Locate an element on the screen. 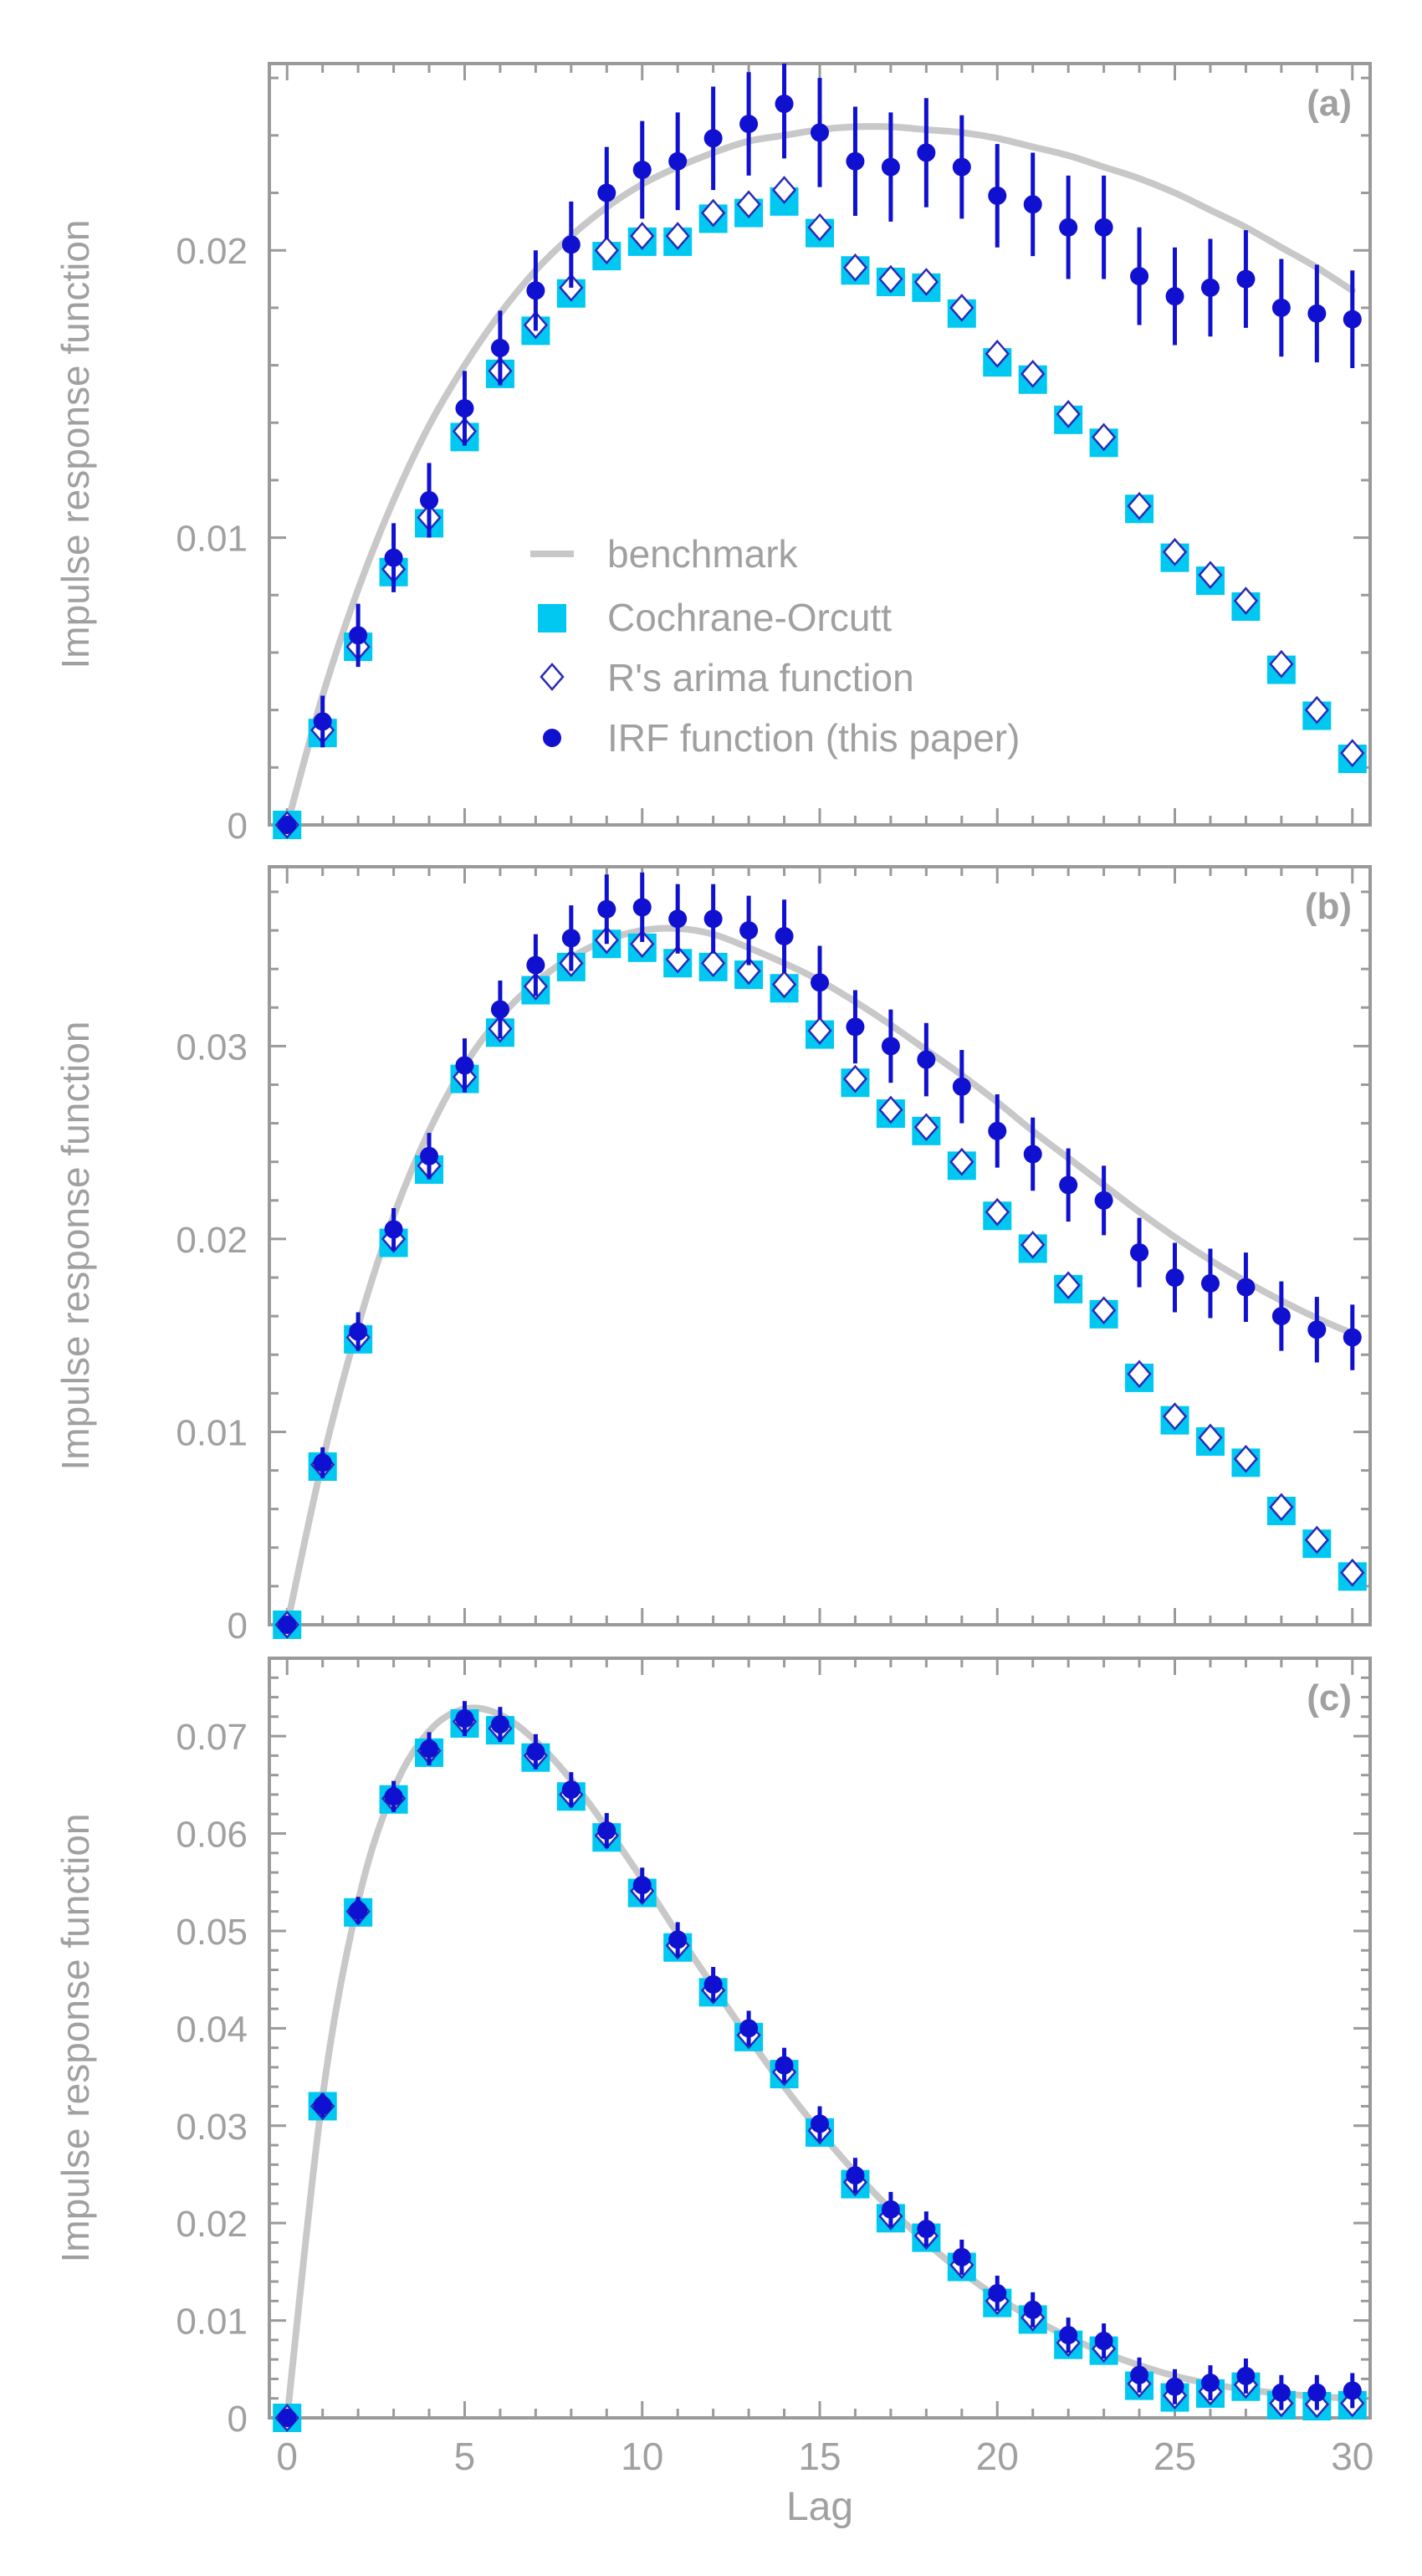 The height and width of the screenshot is (2576, 1422). x-axis: 0 5 10 15 20 25 30 Lag is located at coordinates (824, 2482).